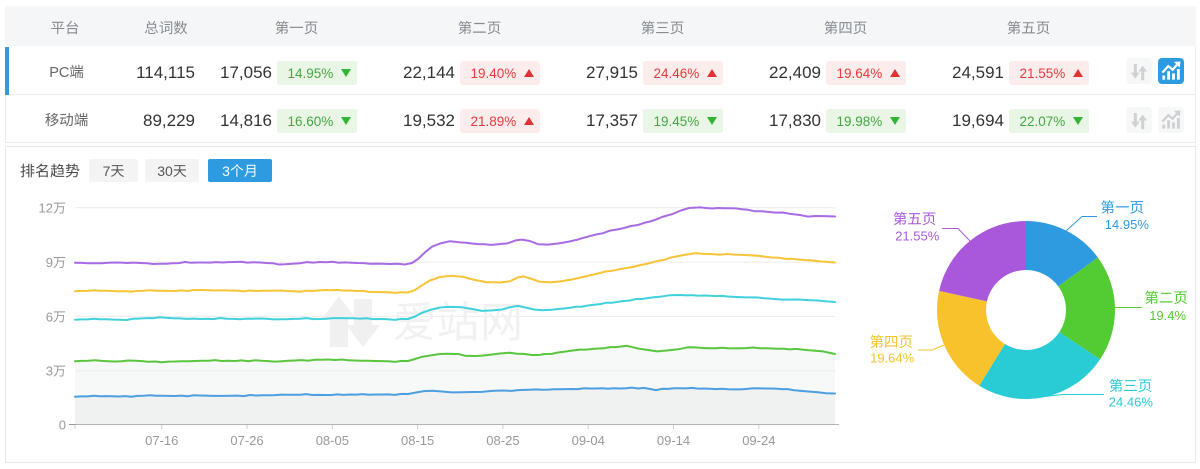  What do you see at coordinates (892, 357) in the screenshot?
I see `svg-text: 19.64%` at bounding box center [892, 357].